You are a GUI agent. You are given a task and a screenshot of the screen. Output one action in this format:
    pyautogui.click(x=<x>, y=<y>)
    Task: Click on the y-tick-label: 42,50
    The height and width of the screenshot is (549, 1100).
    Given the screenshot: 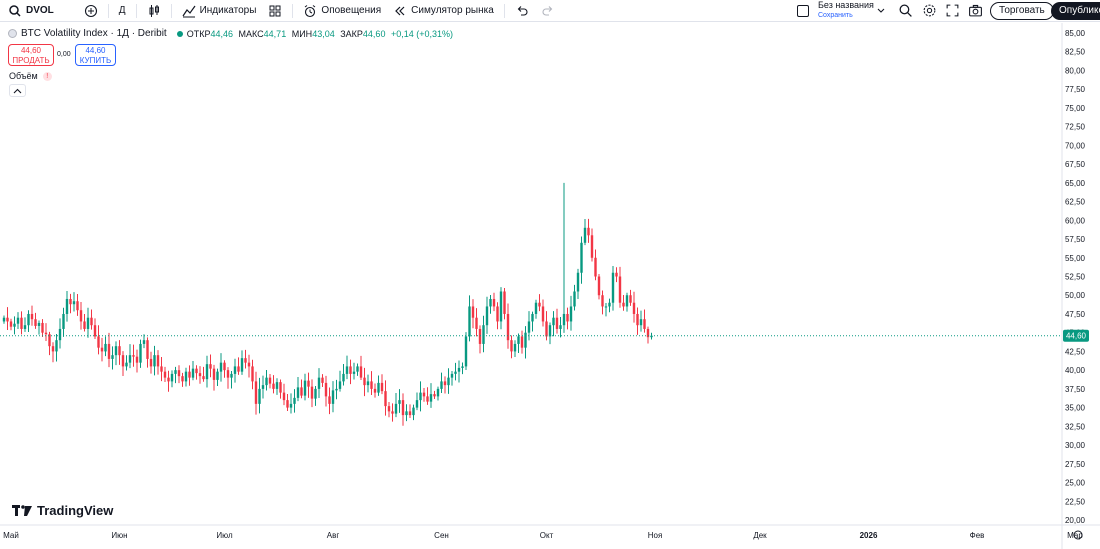 What is the action you would take?
    pyautogui.click(x=1075, y=351)
    